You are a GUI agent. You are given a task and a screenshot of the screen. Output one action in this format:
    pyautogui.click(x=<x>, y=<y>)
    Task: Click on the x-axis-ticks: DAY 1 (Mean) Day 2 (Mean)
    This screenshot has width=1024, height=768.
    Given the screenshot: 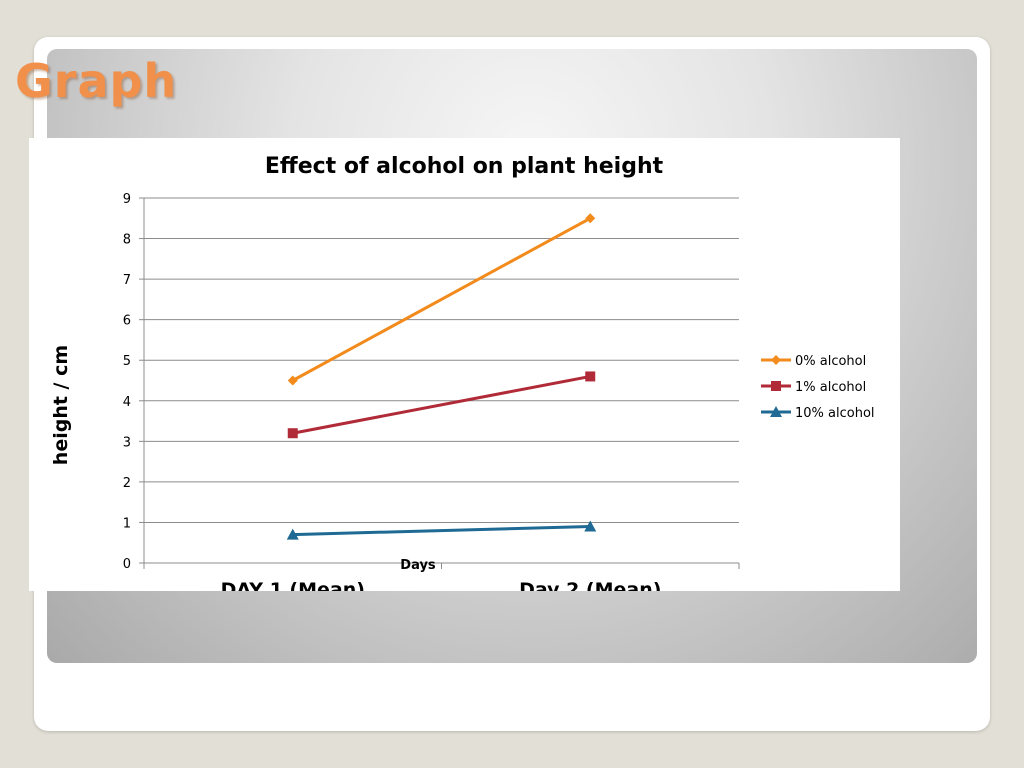 What is the action you would take?
    pyautogui.click(x=441, y=585)
    